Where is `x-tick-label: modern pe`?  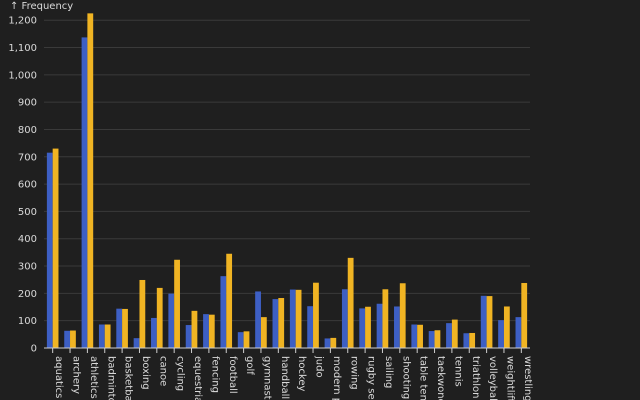 x-tick-label: modern pe is located at coordinates (336, 378).